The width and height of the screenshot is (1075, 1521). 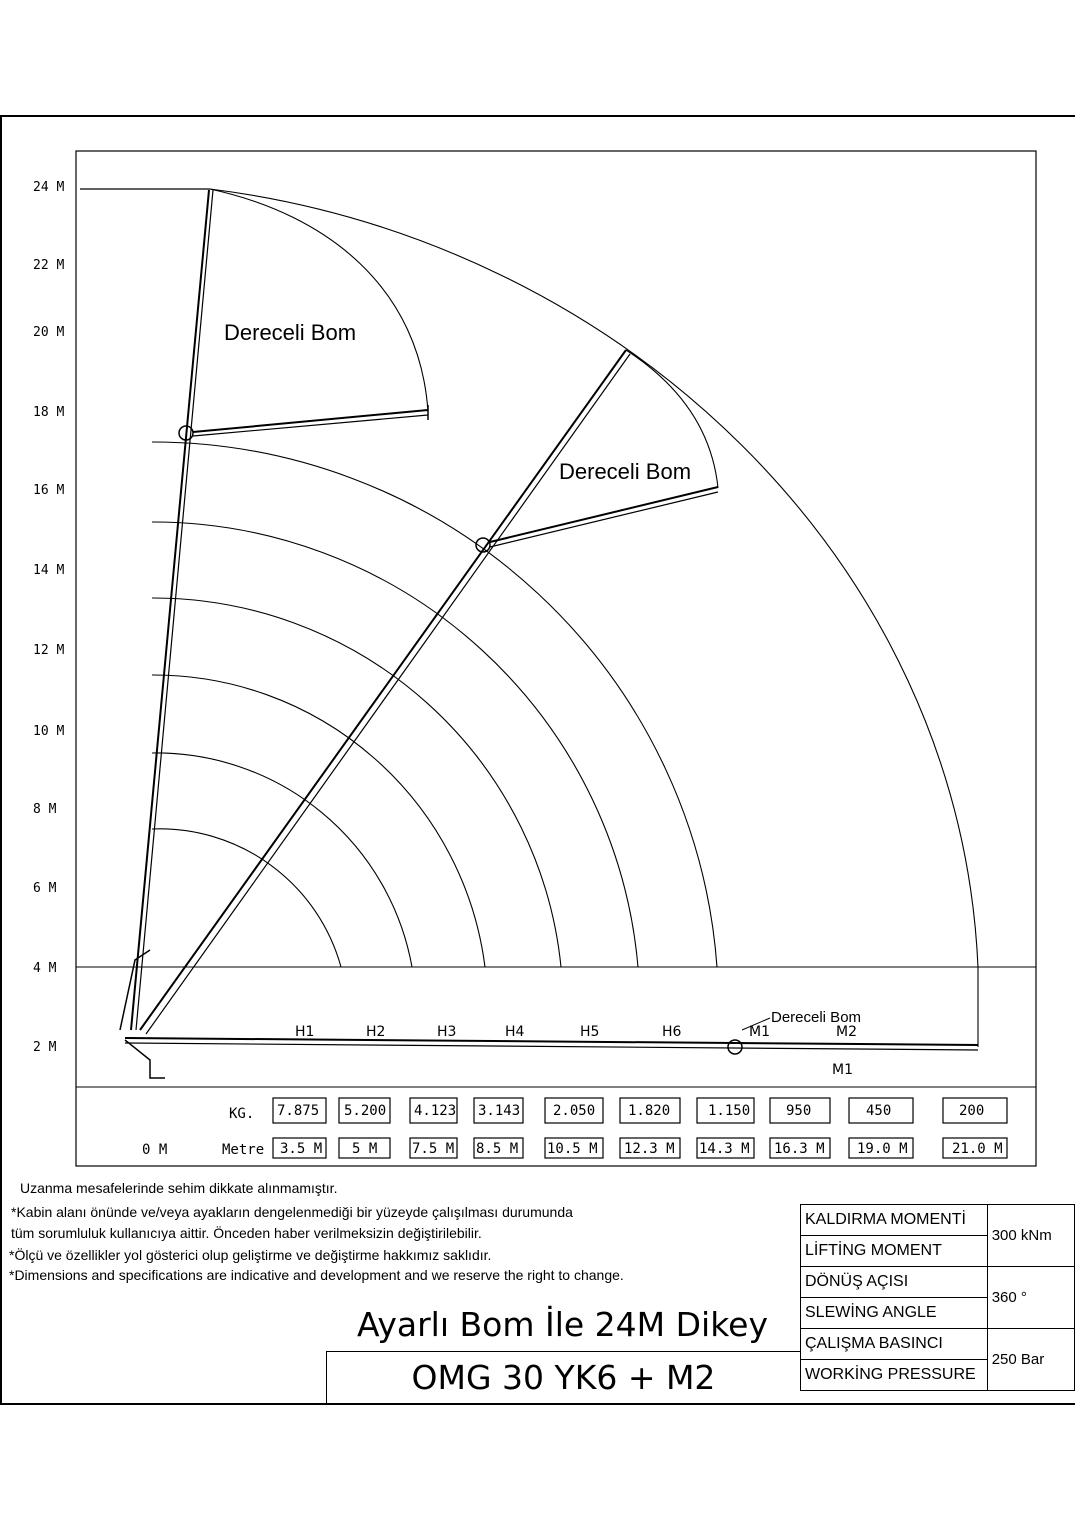 I want to click on load-value: 7.875, so click(x=298, y=1111).